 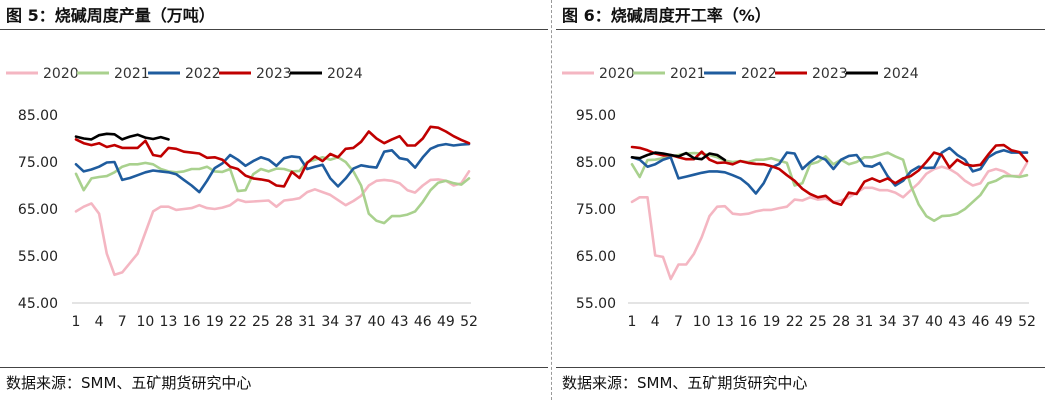 I want to click on panel-divider, so click(x=551, y=200).